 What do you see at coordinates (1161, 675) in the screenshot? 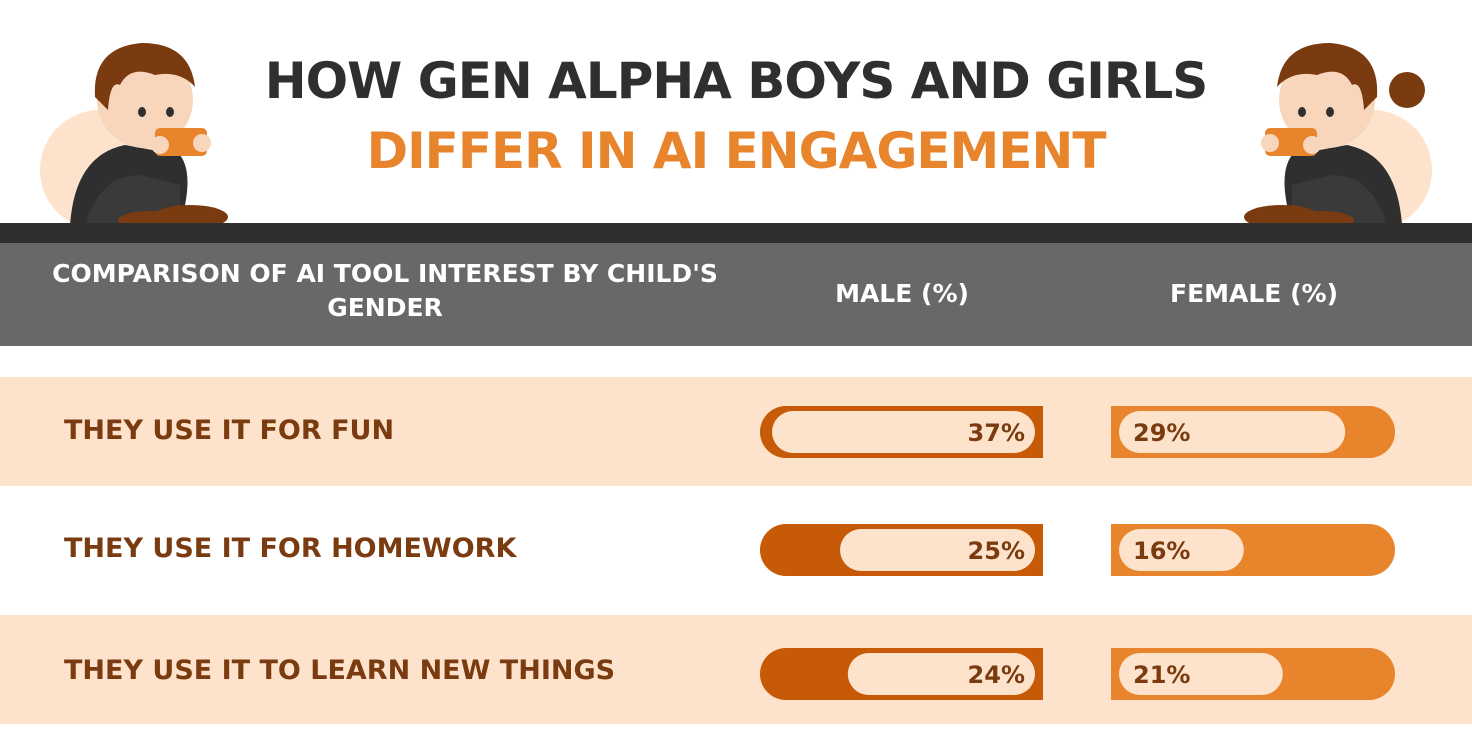
I see `female-value-label: 21%` at bounding box center [1161, 675].